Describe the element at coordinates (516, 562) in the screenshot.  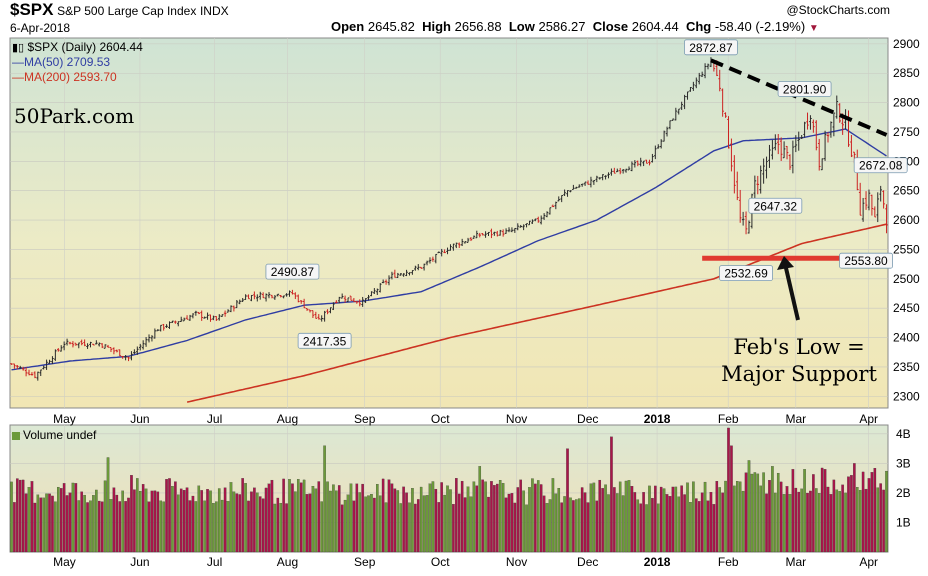
I see `x-tick-label-volume: Nov` at that location.